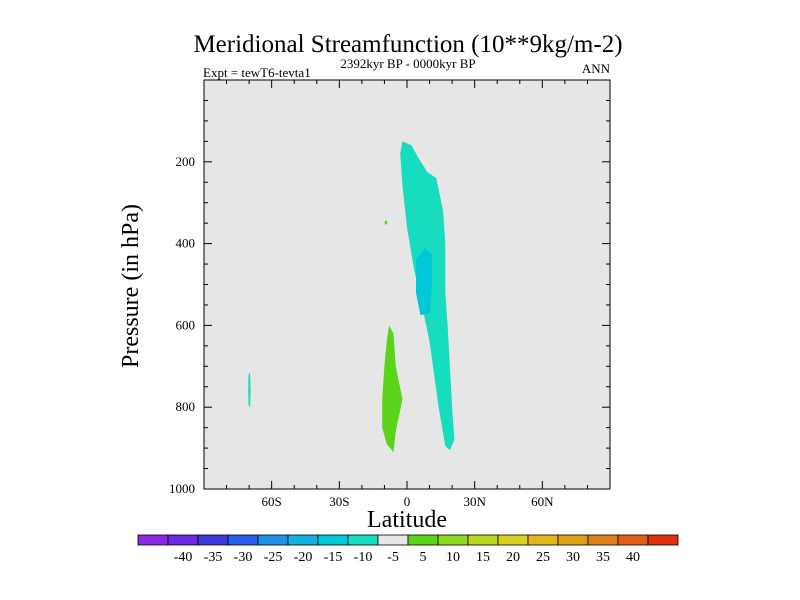 Image resolution: width=800 pixels, height=600 pixels. Describe the element at coordinates (333, 557) in the screenshot. I see `colorbar-label: -15` at that location.